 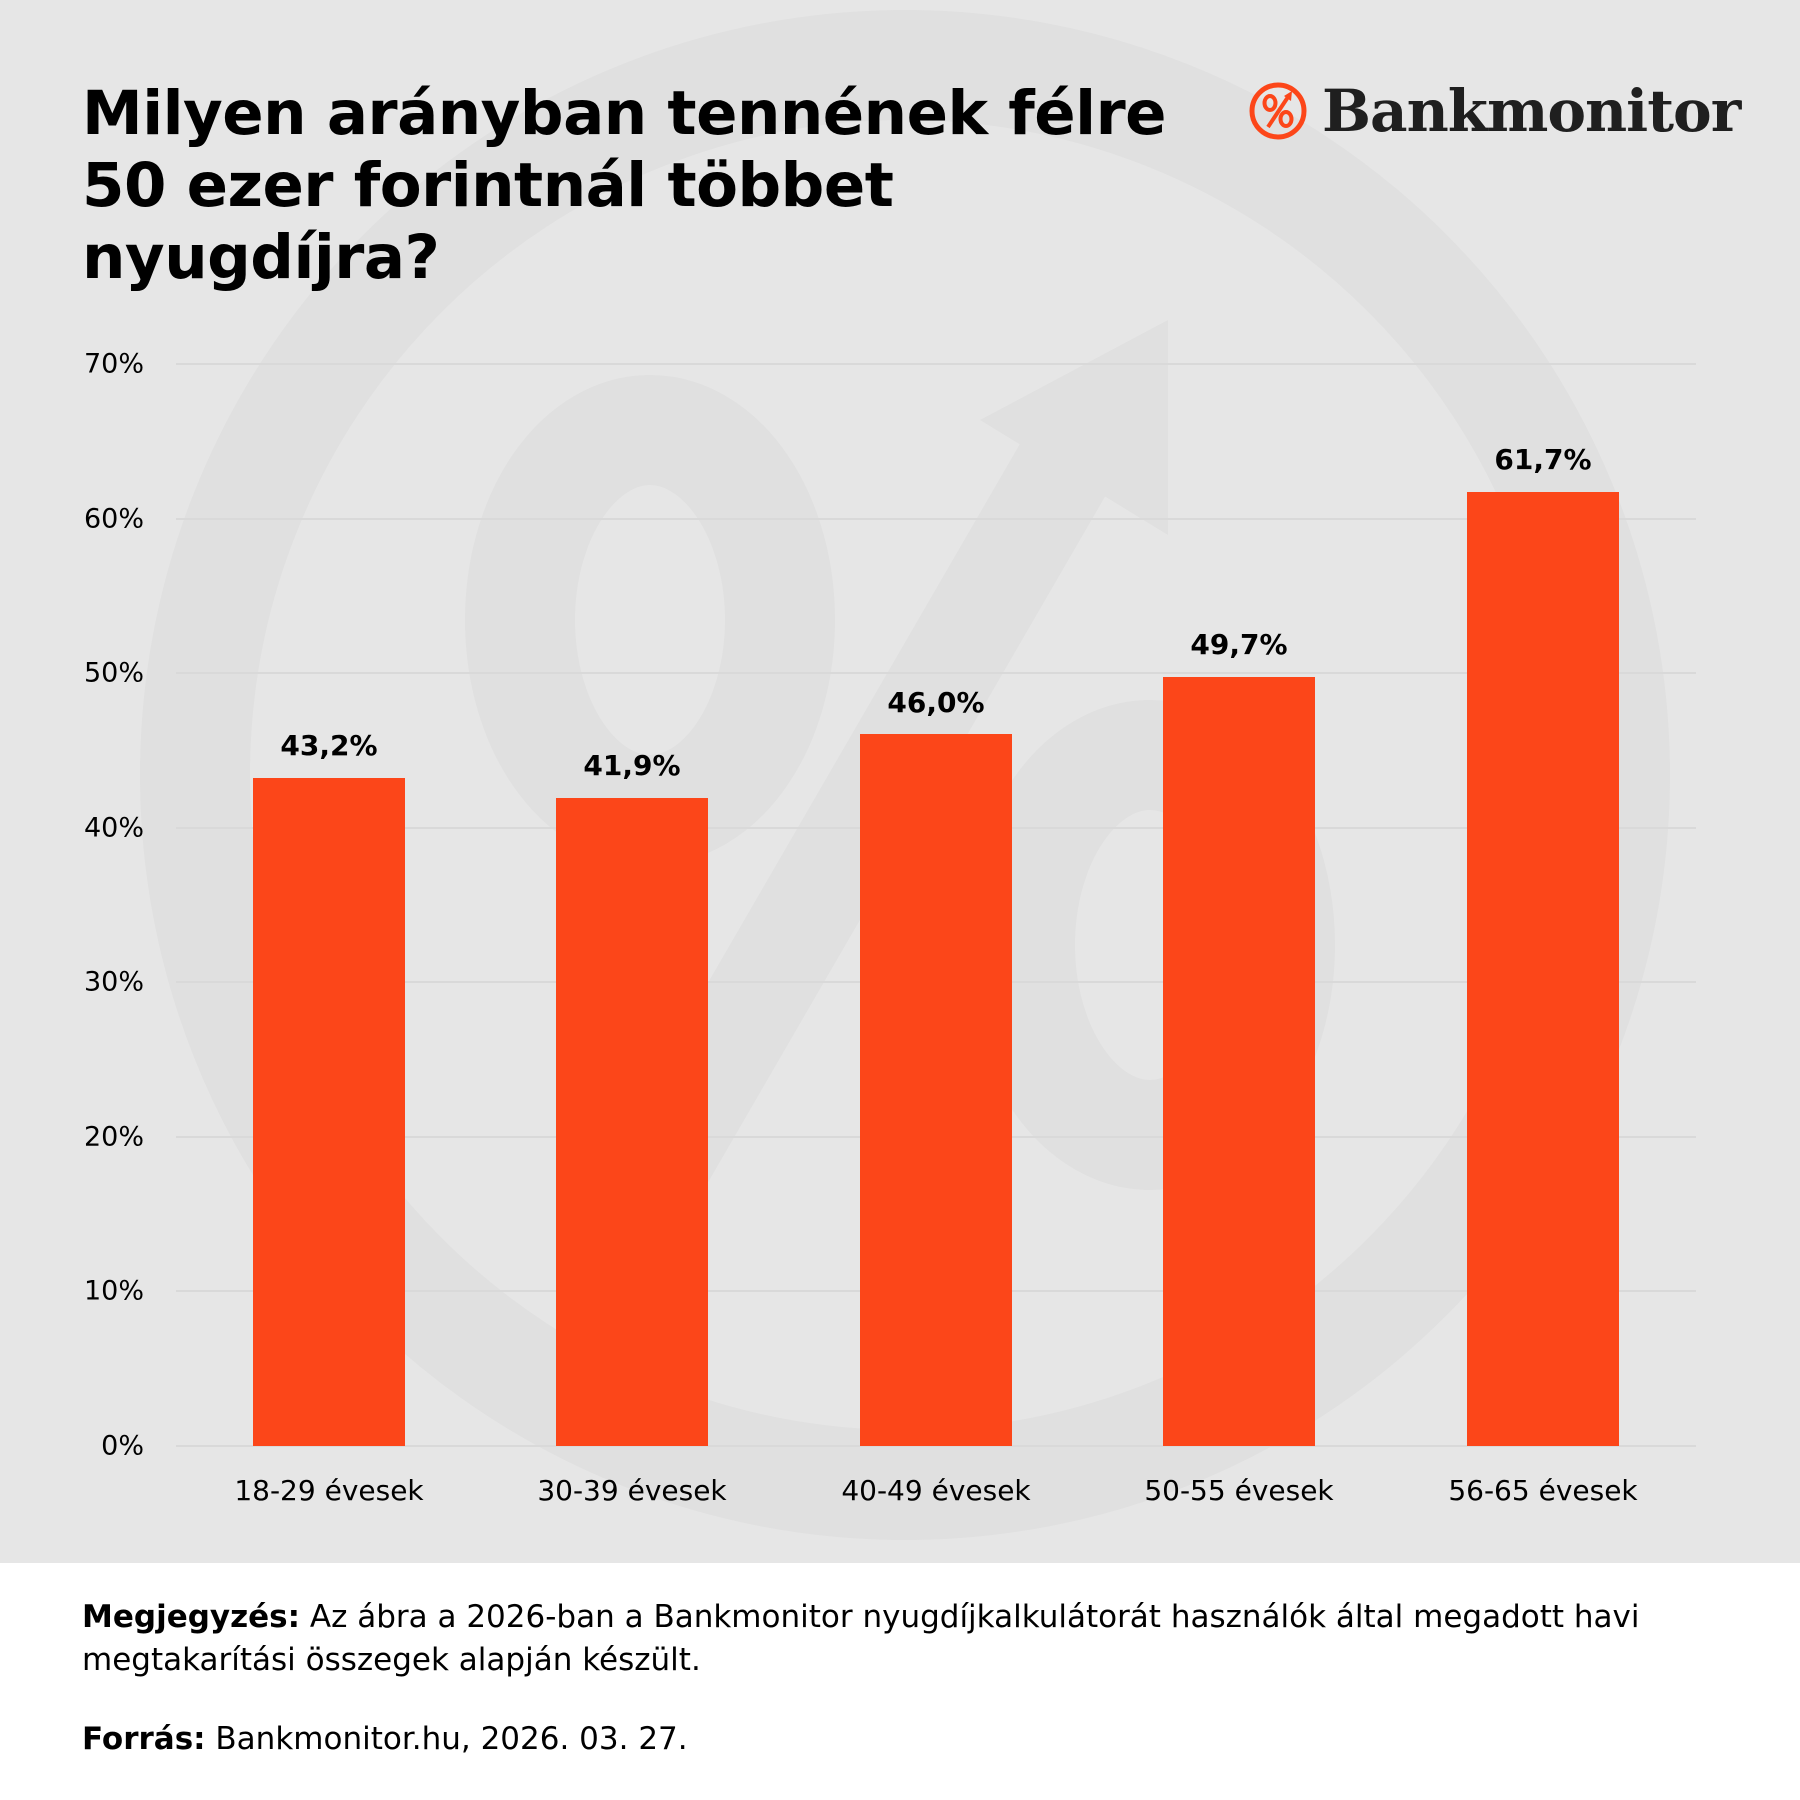 What do you see at coordinates (113, 673) in the screenshot?
I see `y-tick-label: 50%` at bounding box center [113, 673].